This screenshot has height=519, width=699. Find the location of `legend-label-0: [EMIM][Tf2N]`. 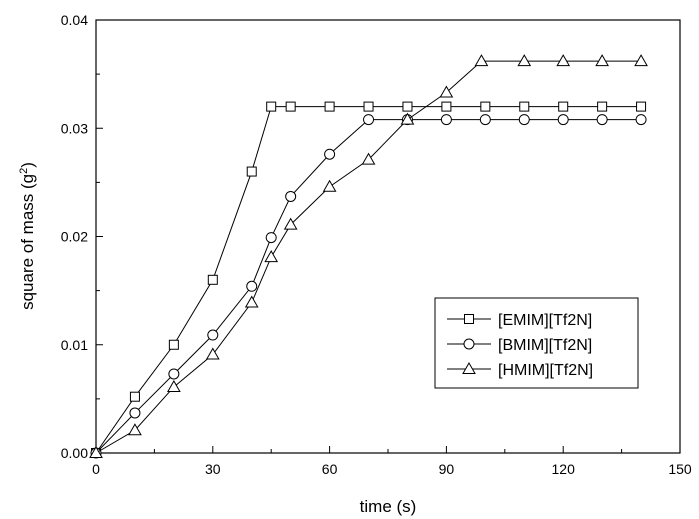

legend-label-0: [EMIM][Tf2N] is located at coordinates (545, 320).